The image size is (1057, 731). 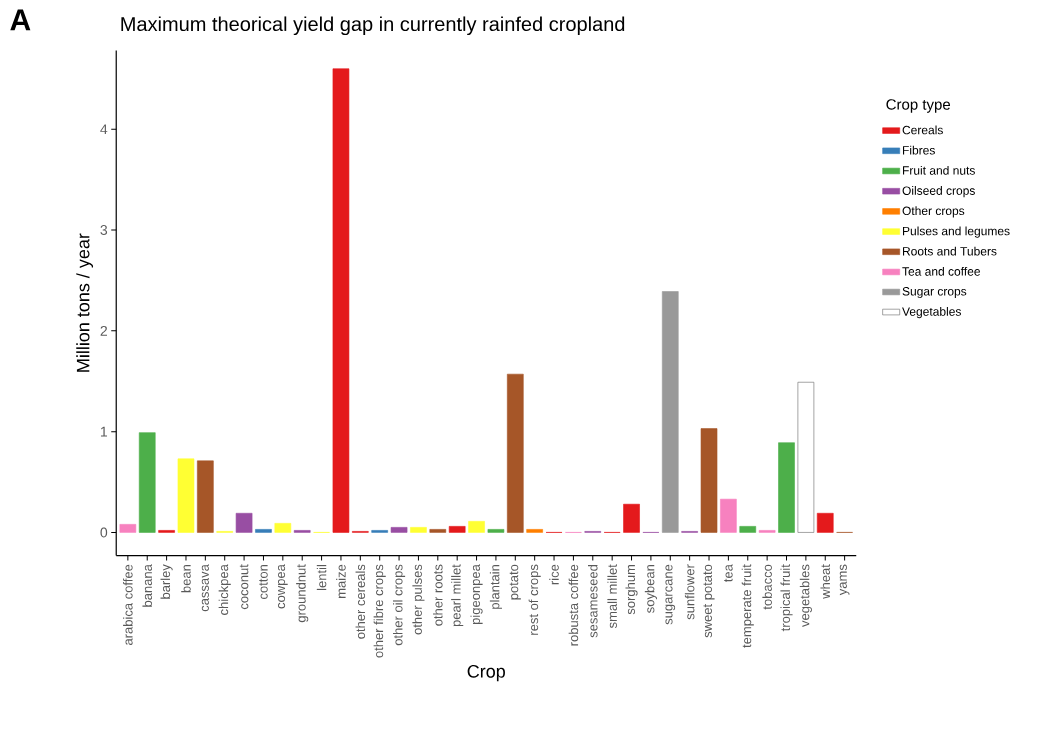 What do you see at coordinates (747, 606) in the screenshot?
I see `x-tick-label: temperate fruit` at bounding box center [747, 606].